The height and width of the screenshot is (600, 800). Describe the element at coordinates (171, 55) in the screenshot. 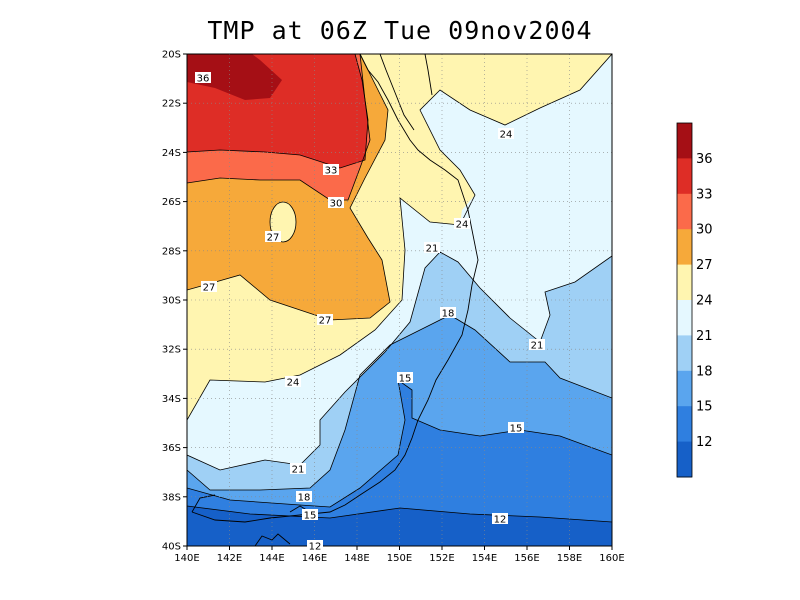

I see `lat-tick-label: 20S` at that location.